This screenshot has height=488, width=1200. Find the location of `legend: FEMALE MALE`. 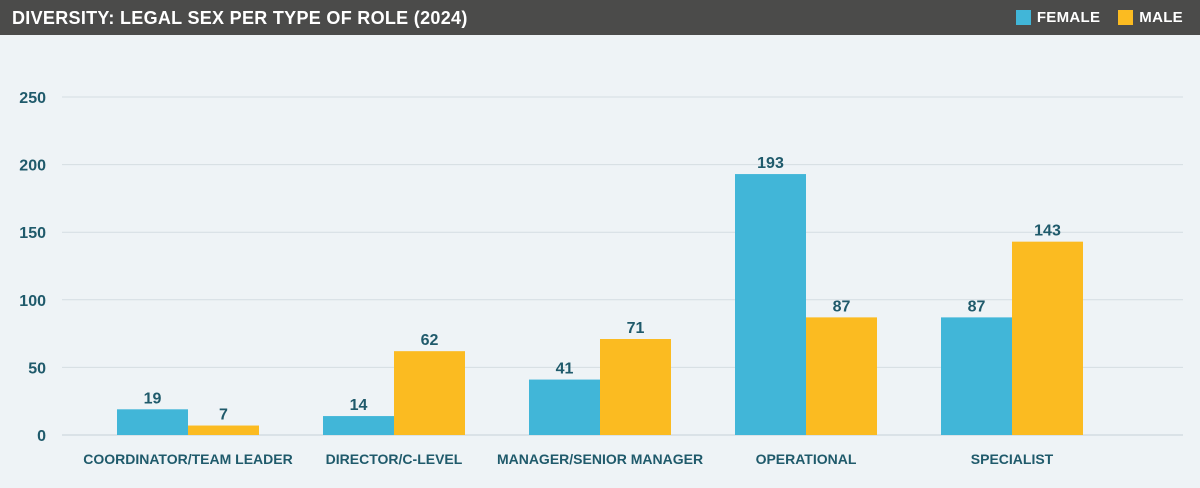

legend: FEMALE MALE is located at coordinates (1090, 17).